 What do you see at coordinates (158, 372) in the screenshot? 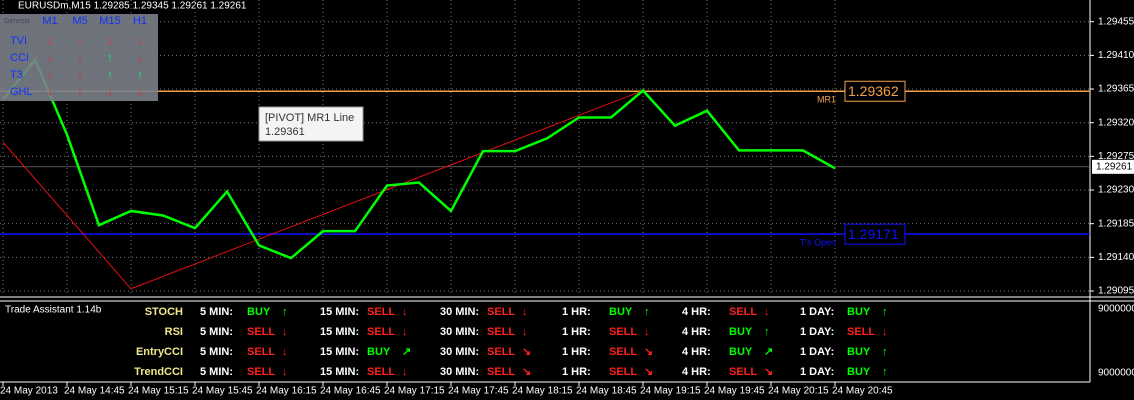
I see `ta-row-label: TrendCCI` at bounding box center [158, 372].